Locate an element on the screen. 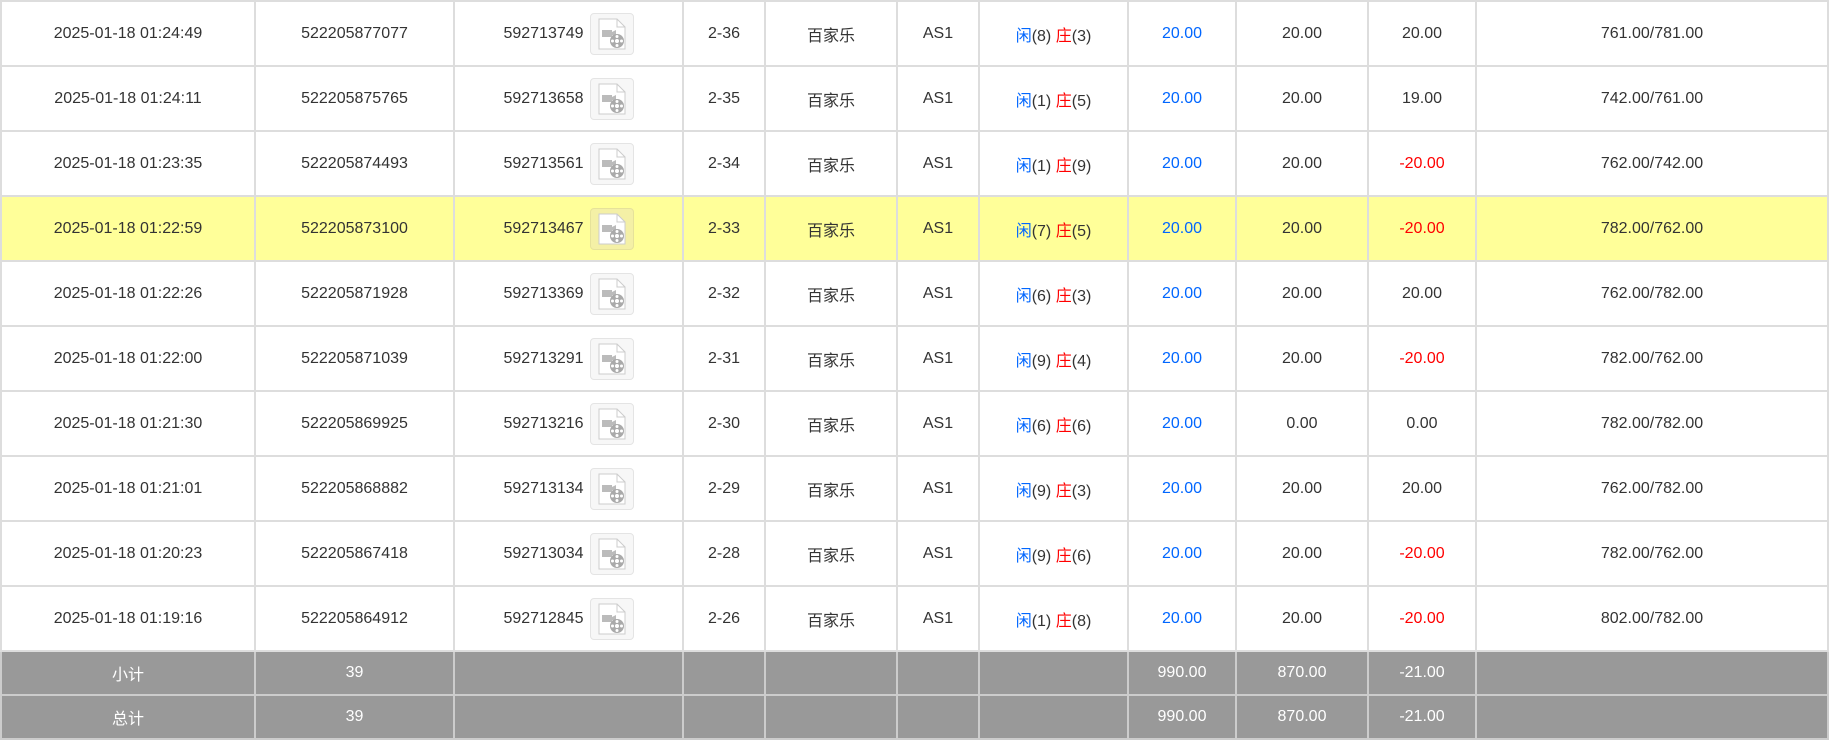 The height and width of the screenshot is (755, 1829). total-label: 总计 is located at coordinates (128, 717).